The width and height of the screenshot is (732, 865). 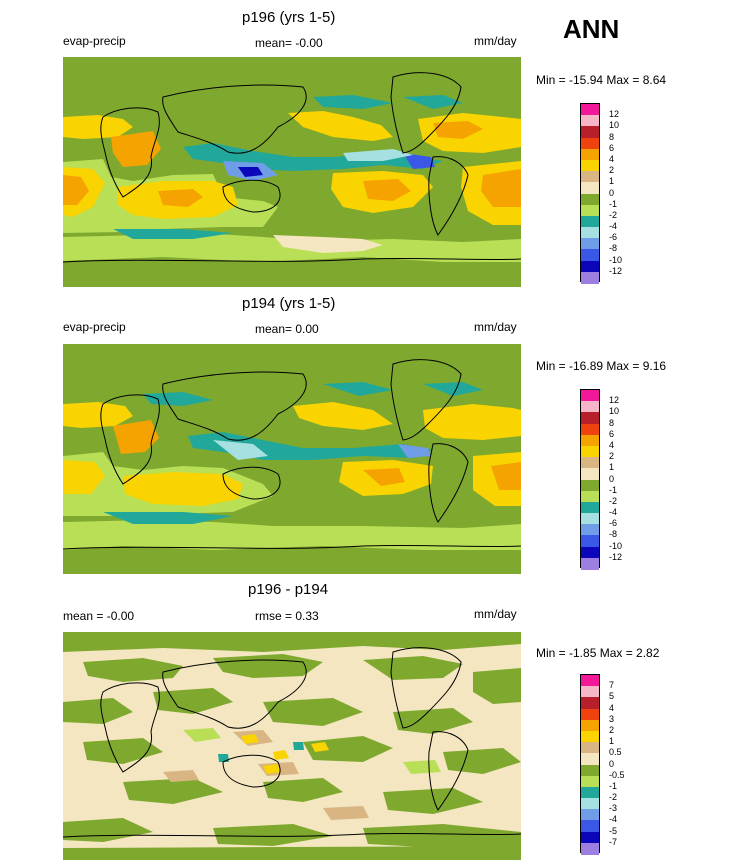 I want to click on season-label: ANN, so click(x=591, y=29).